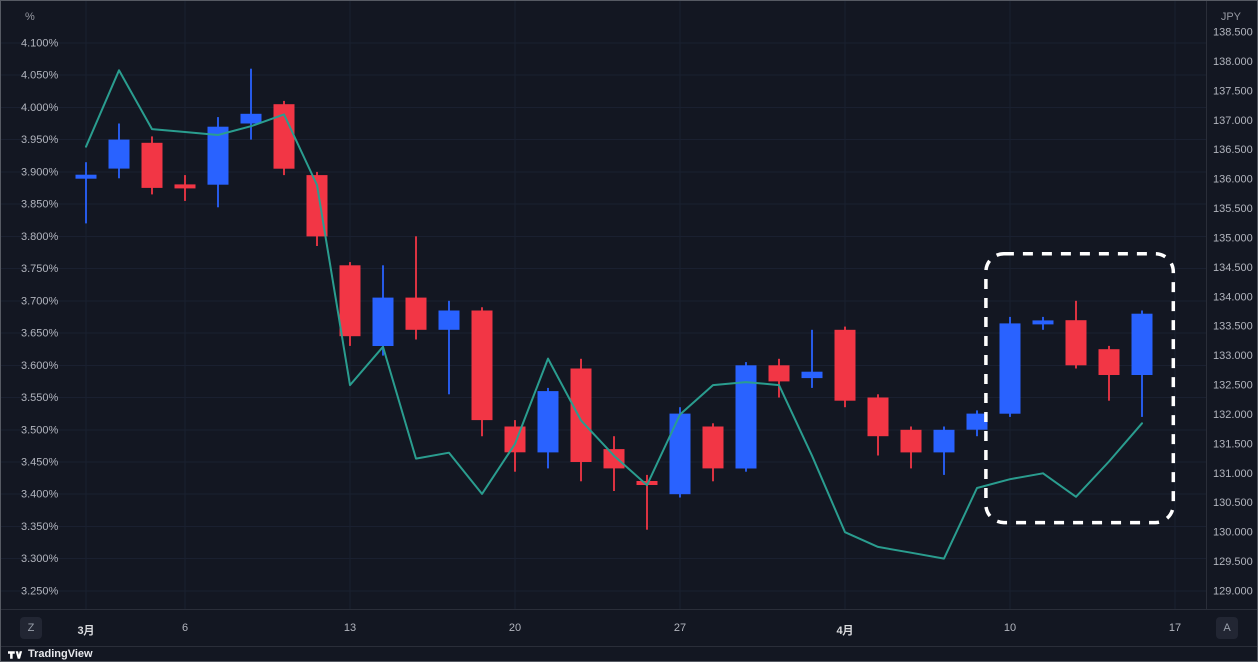 This screenshot has width=1258, height=662. Describe the element at coordinates (629, 627) in the screenshot. I see `time-axis: Z 3月 6 13 20 27 4月 10 17 A` at that location.